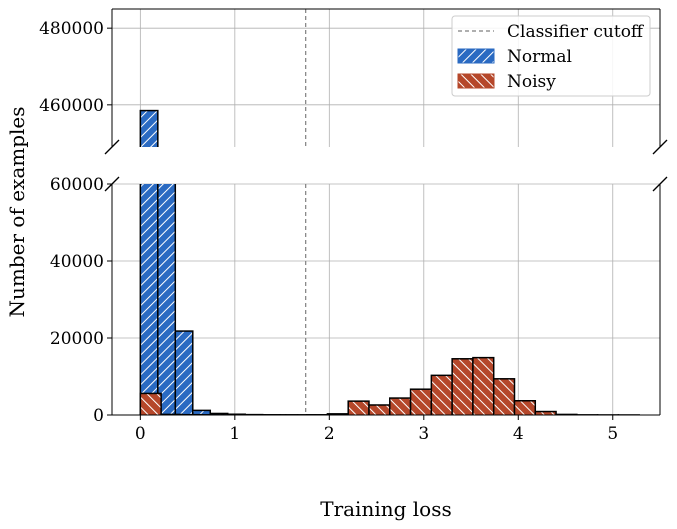 The width and height of the screenshot is (677, 529). What do you see at coordinates (386, 509) in the screenshot?
I see `x-axis-title: Training loss` at bounding box center [386, 509].